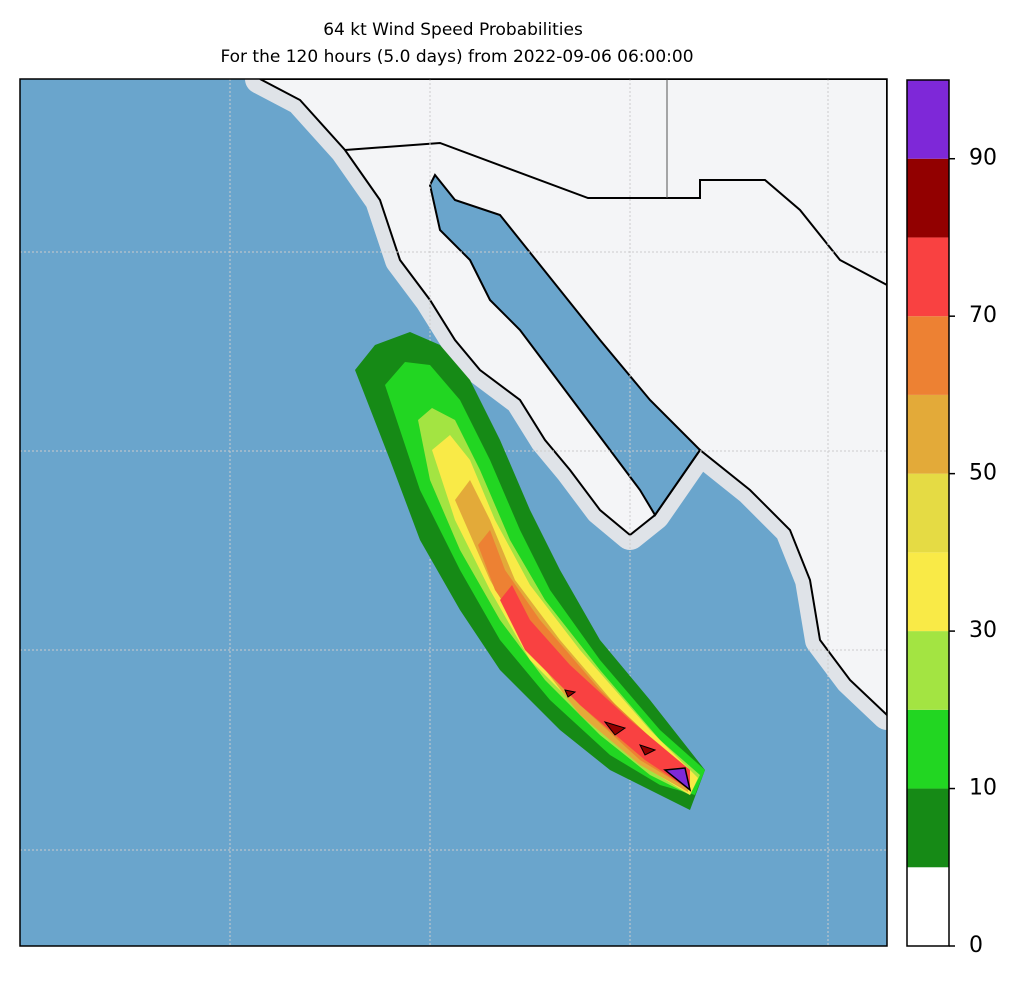  What do you see at coordinates (453, 30) in the screenshot?
I see `map-title: 64 kt Wind Speed Probabilities` at bounding box center [453, 30].